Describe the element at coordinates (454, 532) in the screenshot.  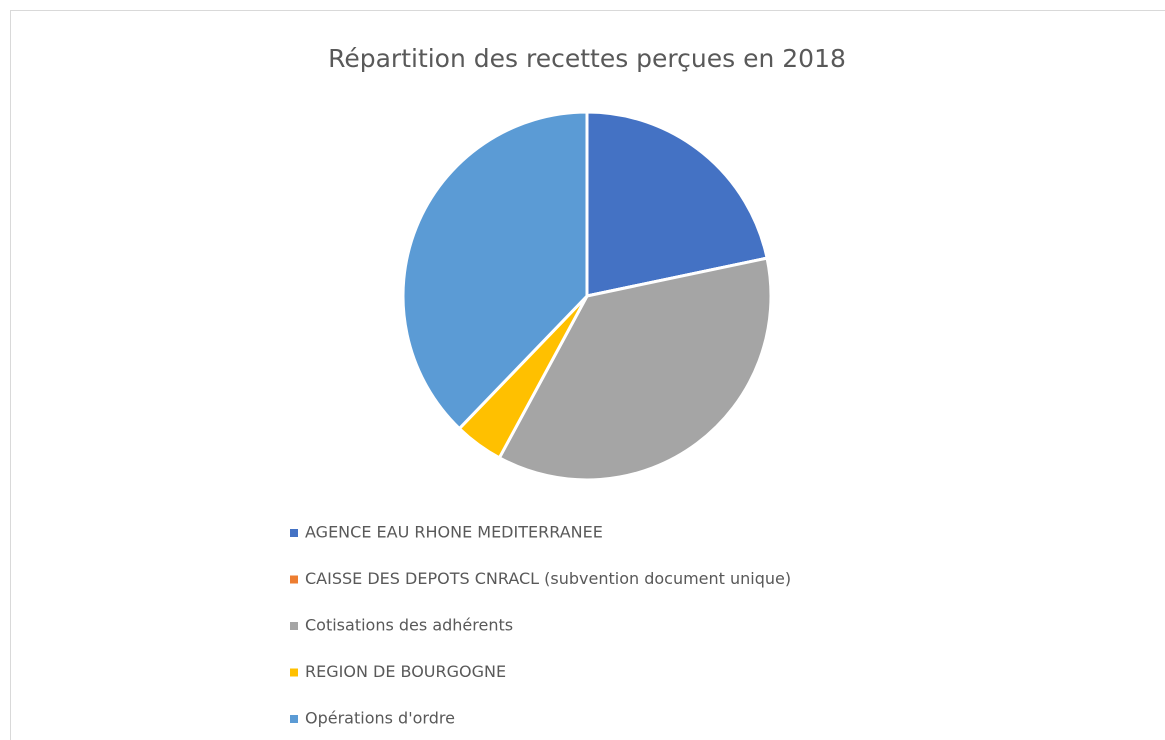
I see `legend-label: AGENCE EAU RHONE MEDITERRANEE` at that location.